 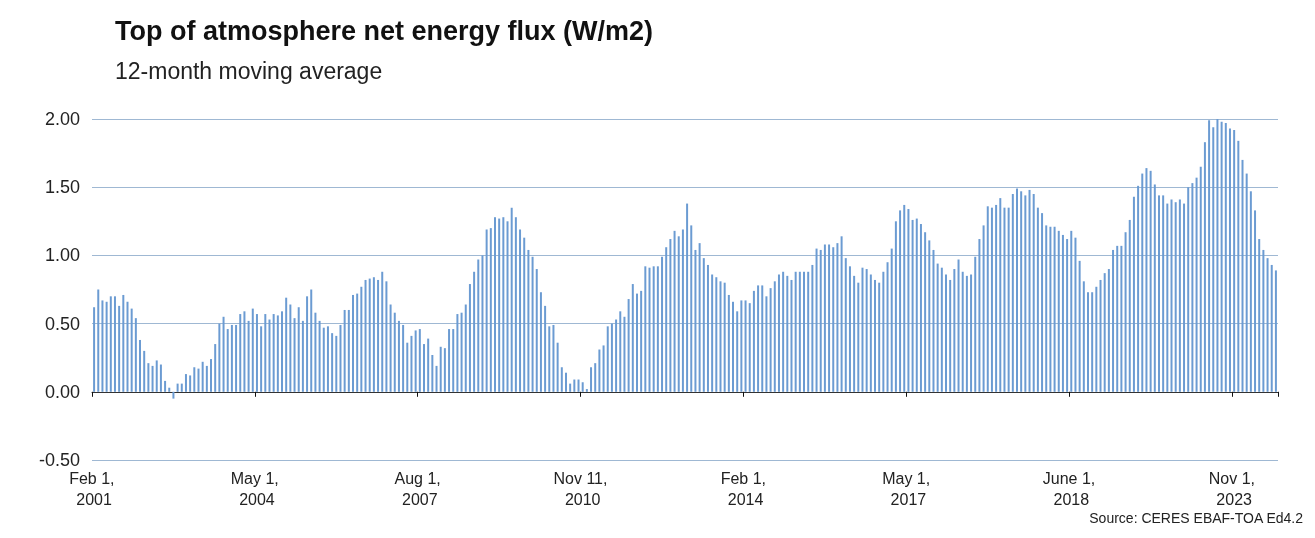 I want to click on x-tick-label: Feb 1, 2001, so click(x=94, y=489).